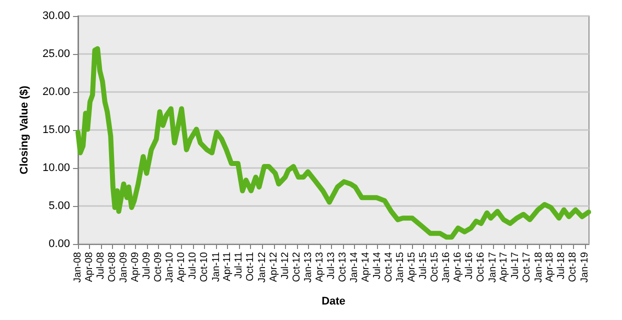 The height and width of the screenshot is (320, 622). What do you see at coordinates (239, 265) in the screenshot?
I see `x-tick-label: Jul-11` at bounding box center [239, 265].